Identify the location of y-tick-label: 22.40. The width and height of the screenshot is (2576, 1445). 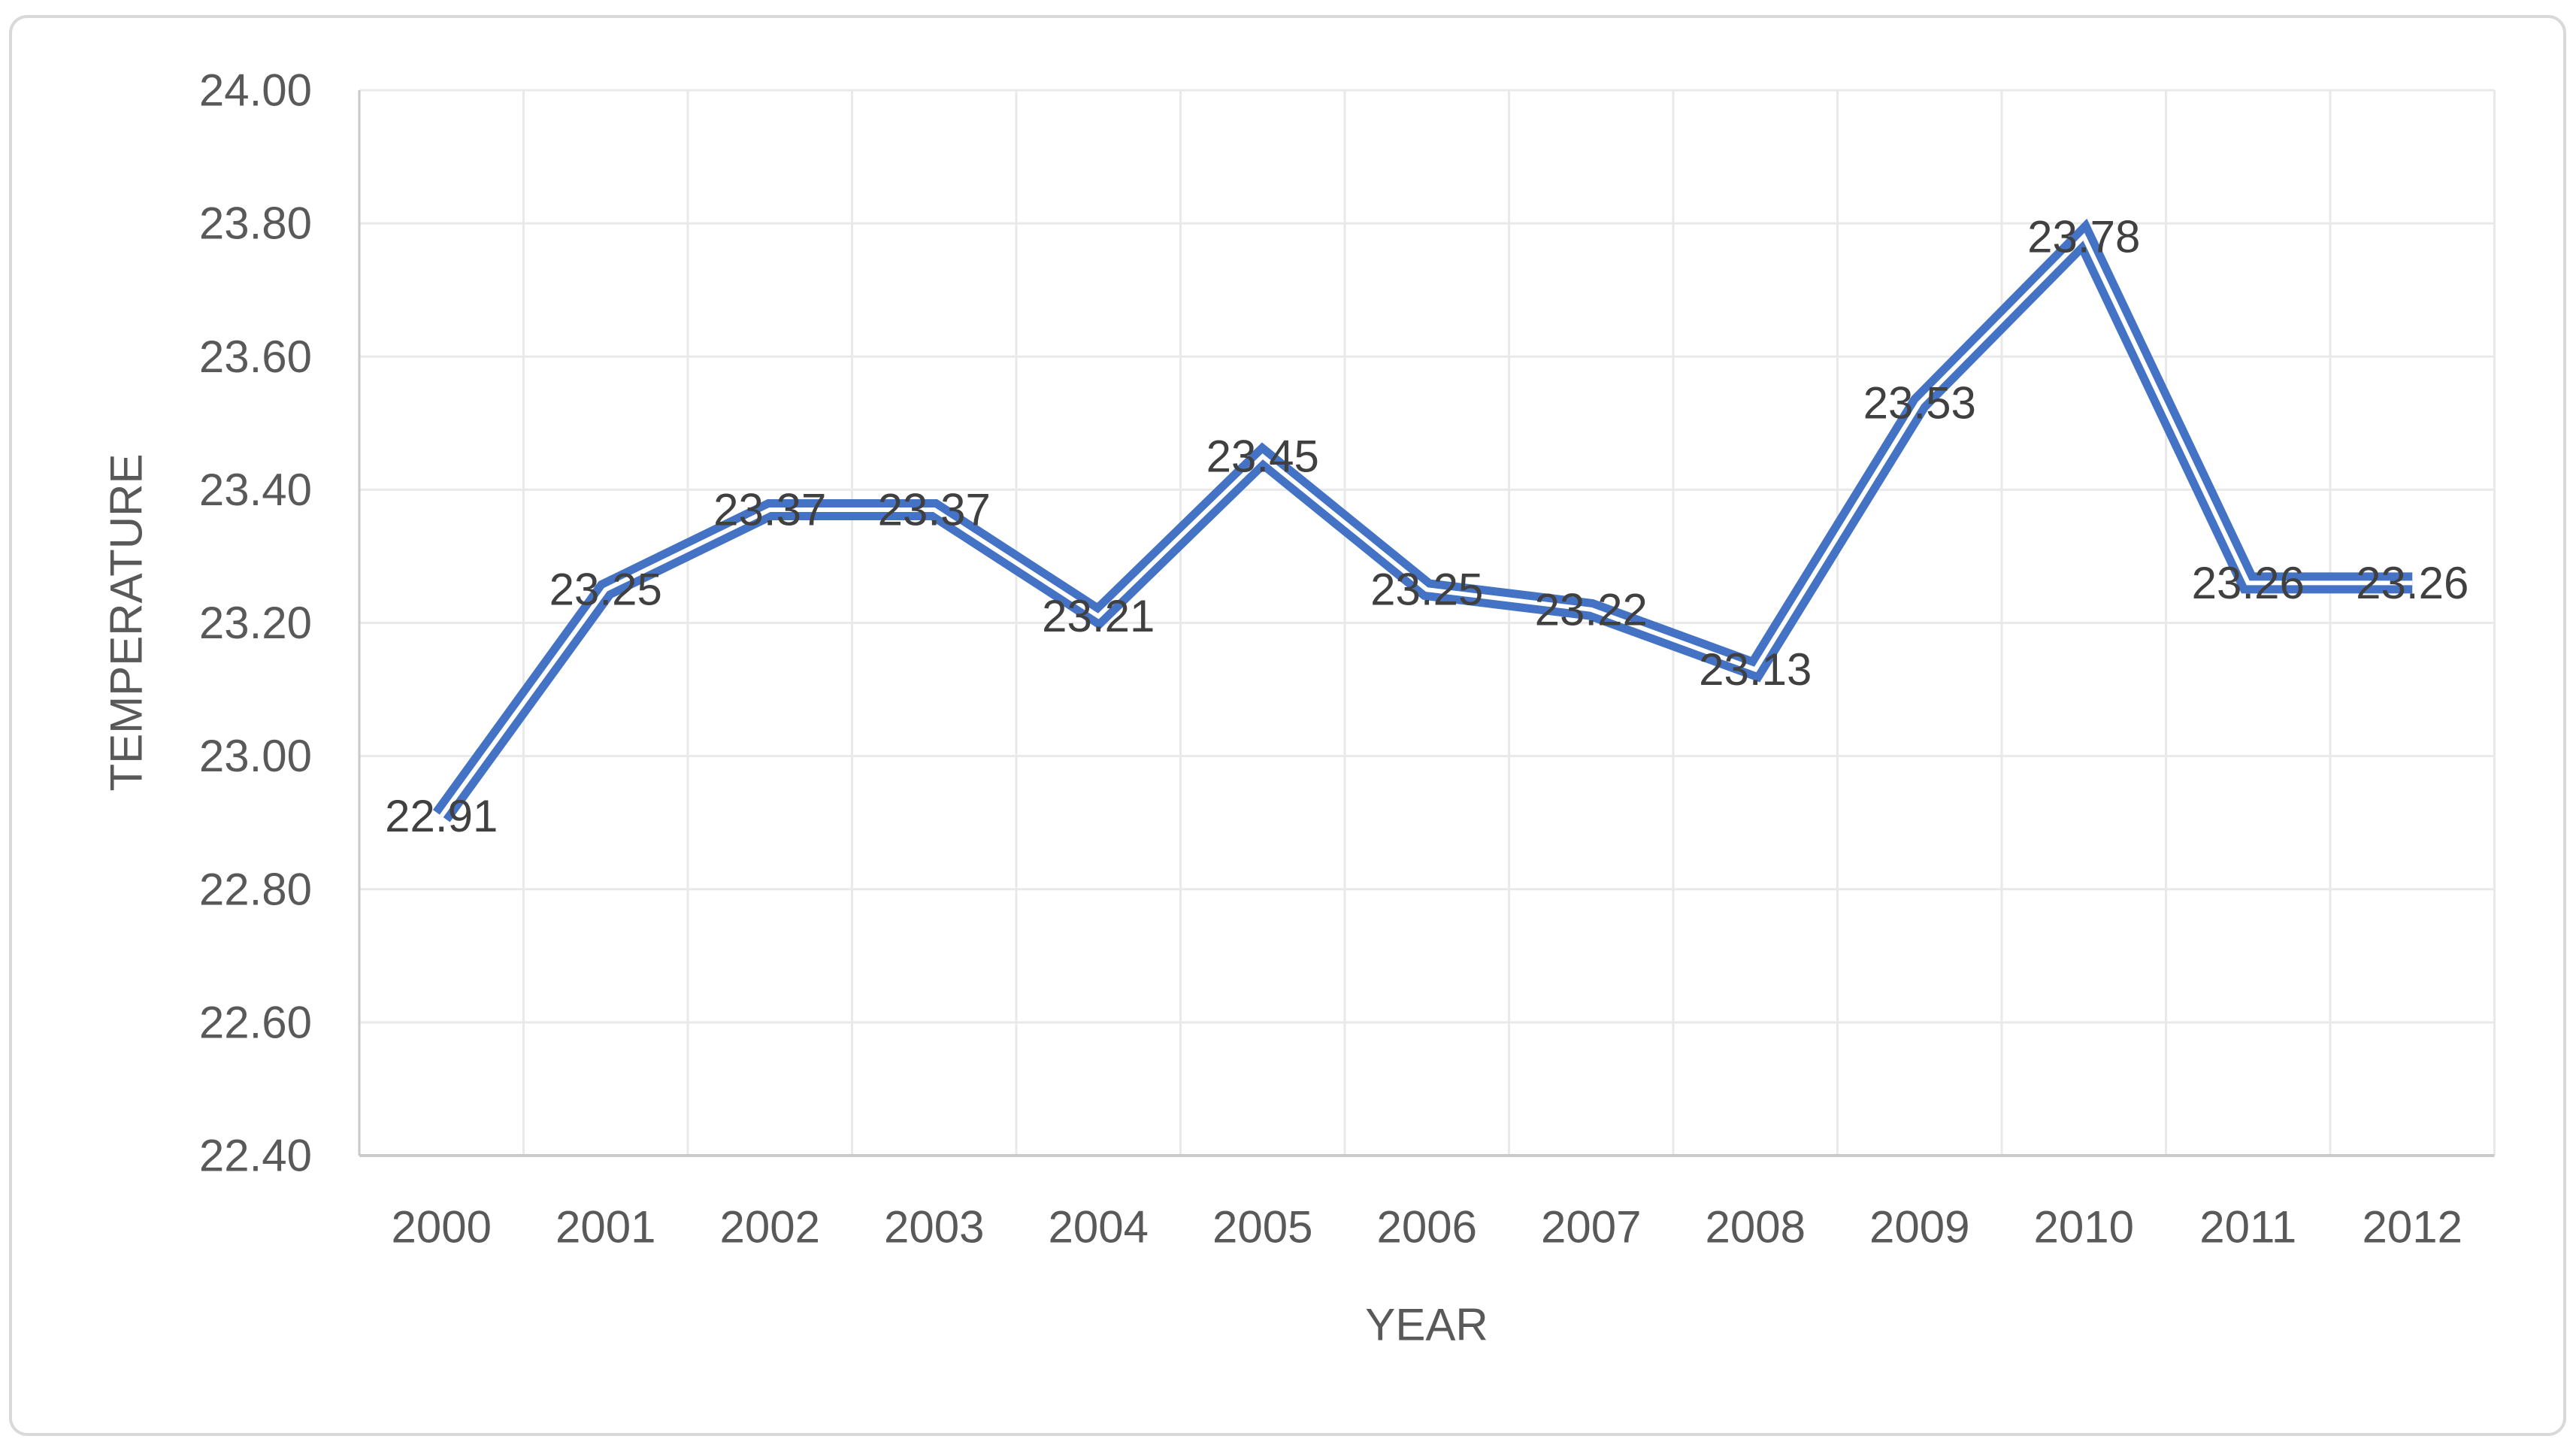
(255, 1156).